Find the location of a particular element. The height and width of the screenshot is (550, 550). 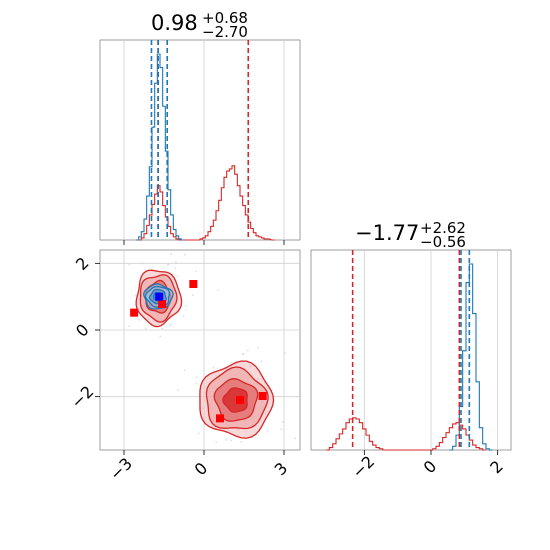

x-tick-label: 3 is located at coordinates (281, 469).